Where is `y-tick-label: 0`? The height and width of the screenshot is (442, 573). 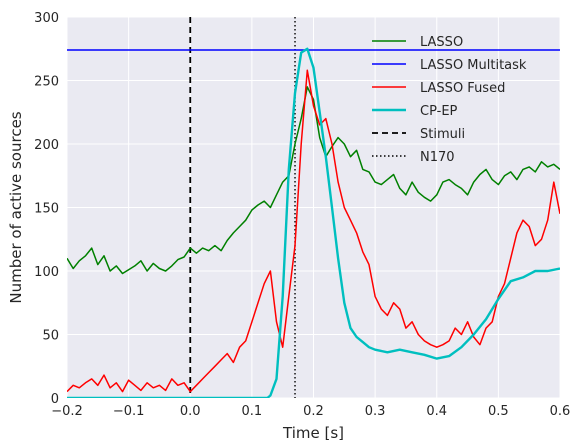 y-tick-label: 0 is located at coordinates (55, 399).